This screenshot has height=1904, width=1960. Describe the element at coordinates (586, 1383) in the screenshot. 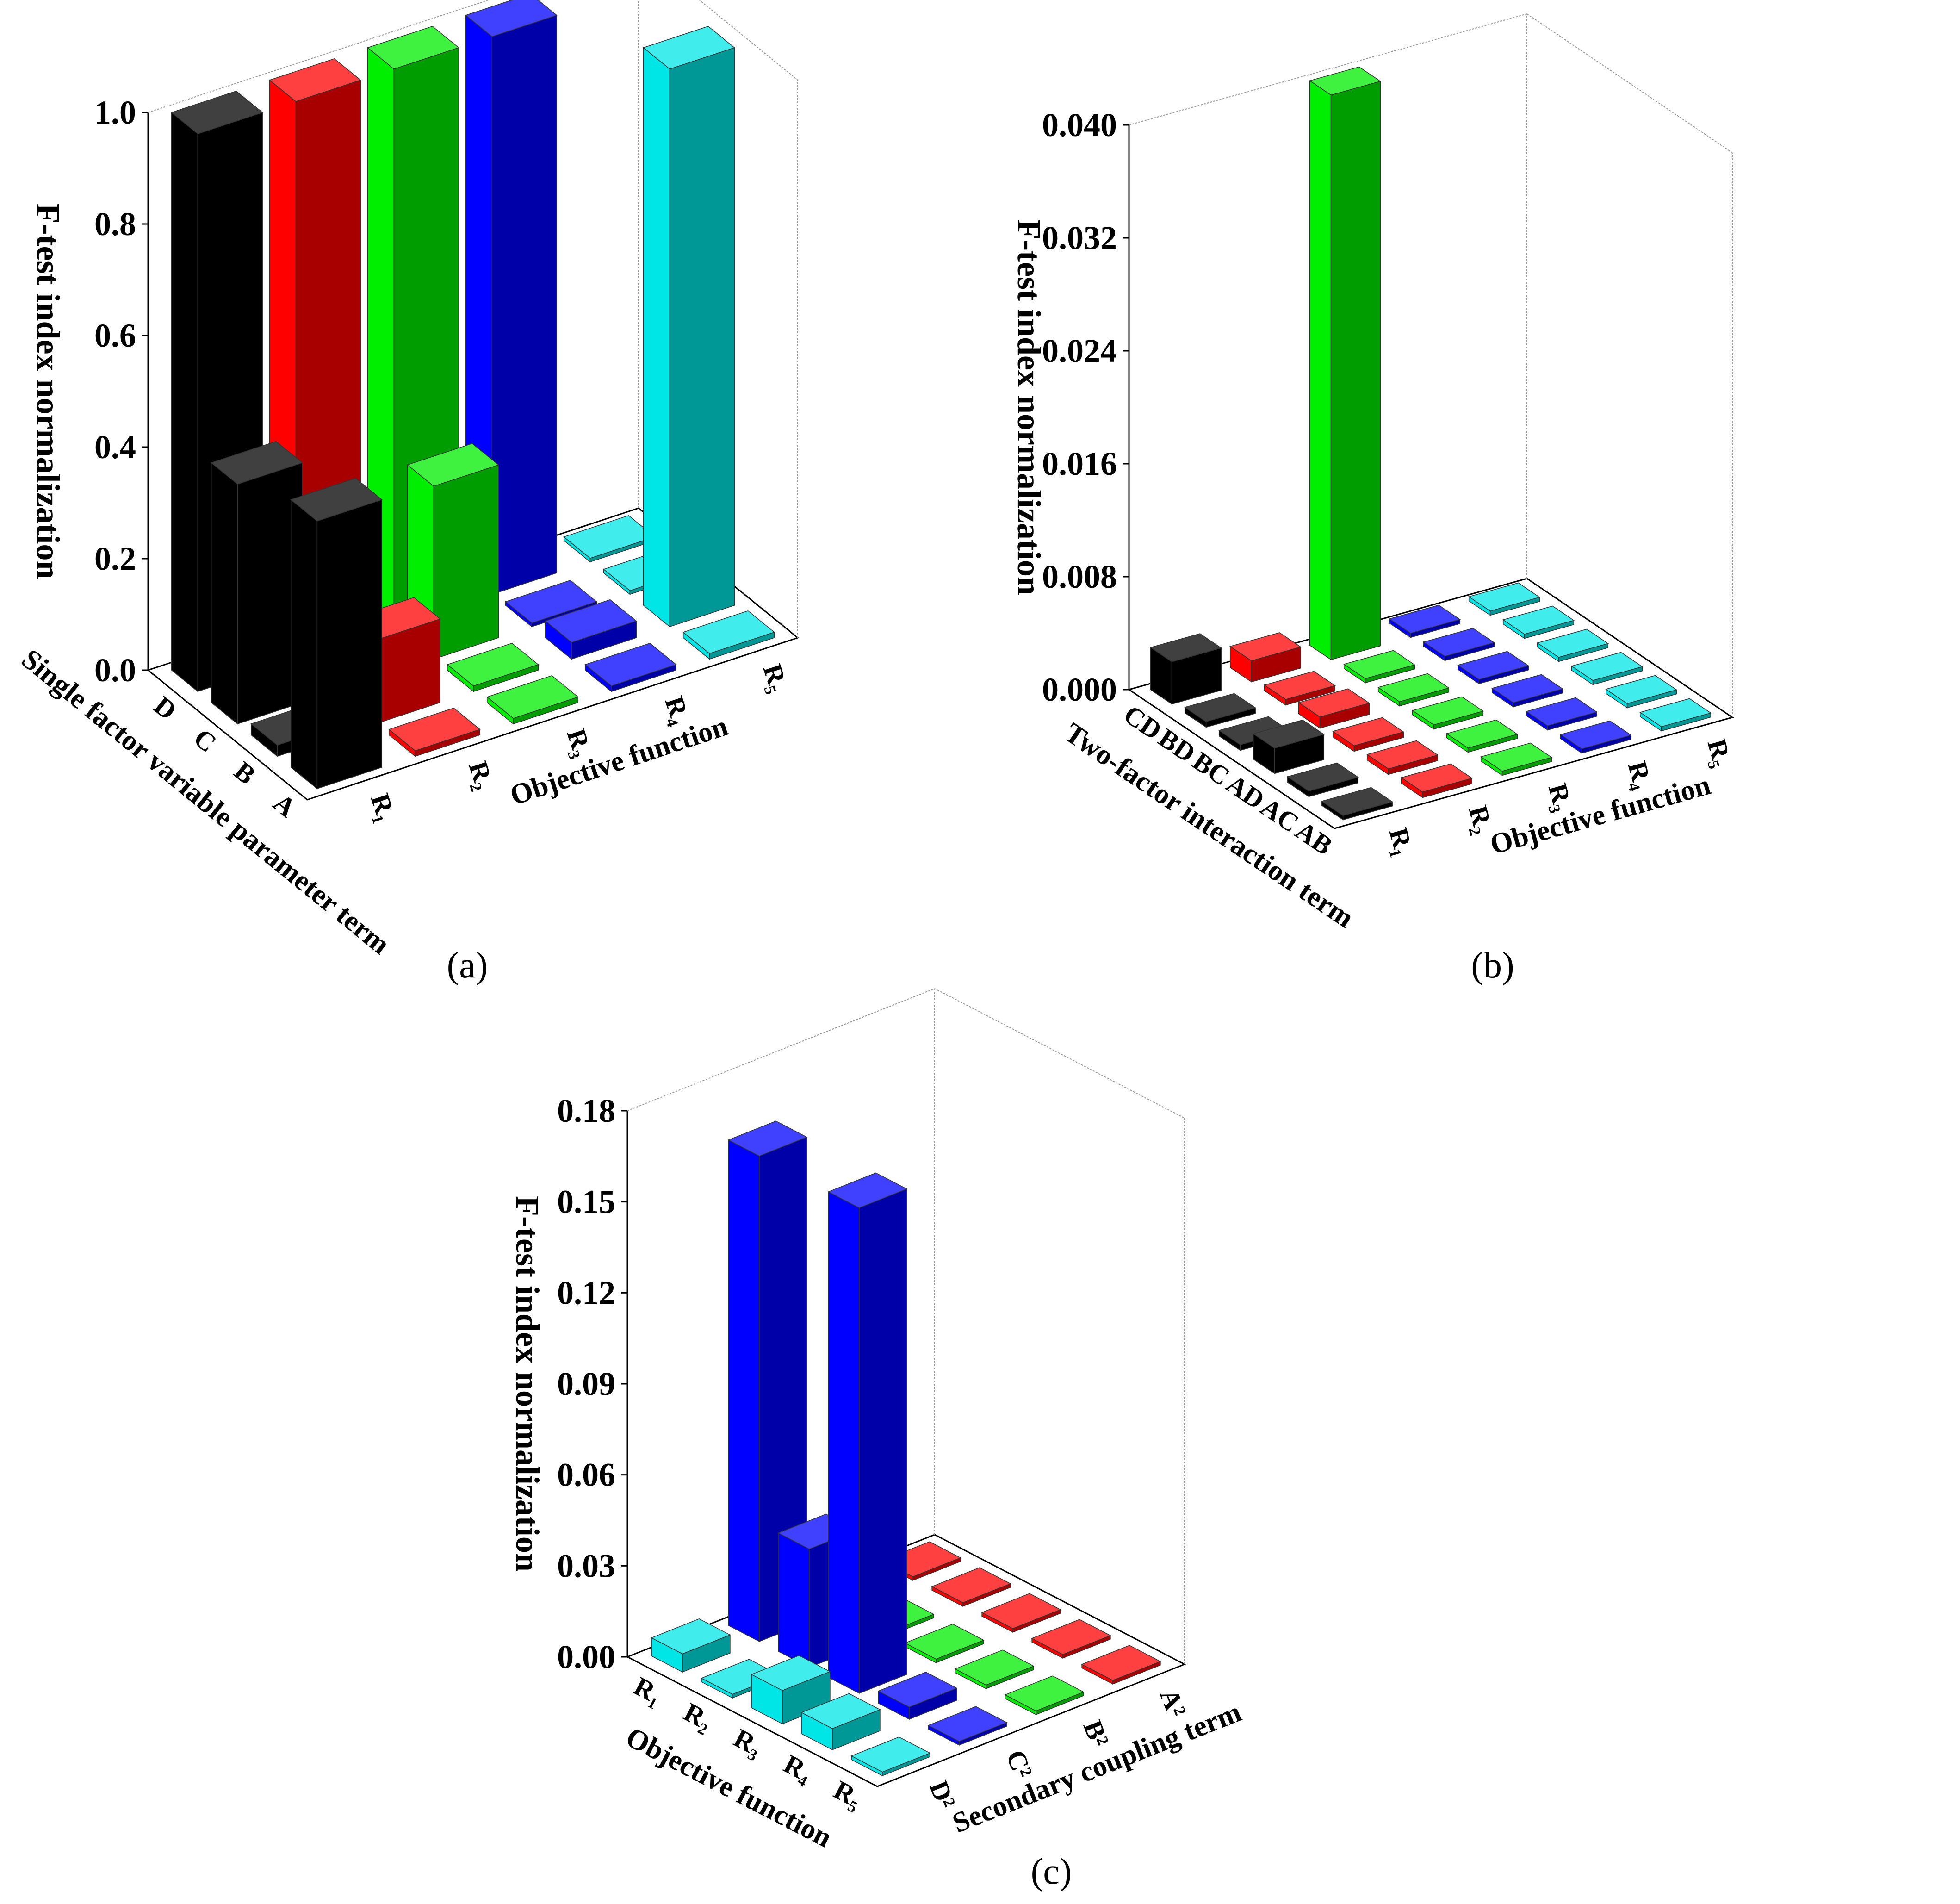

I see `y-tick-label: 0.09` at that location.